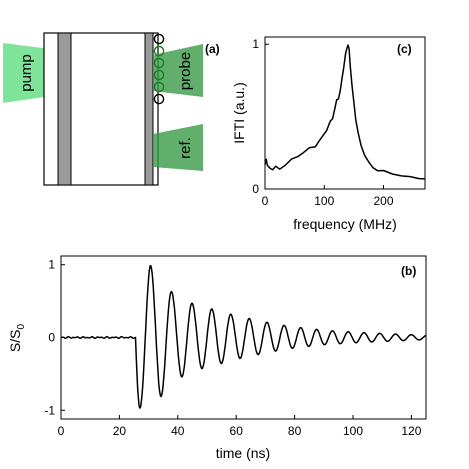 The image size is (469, 469). What do you see at coordinates (239, 112) in the screenshot?
I see `y-axis-label: IFTI (a.u.)` at bounding box center [239, 112].